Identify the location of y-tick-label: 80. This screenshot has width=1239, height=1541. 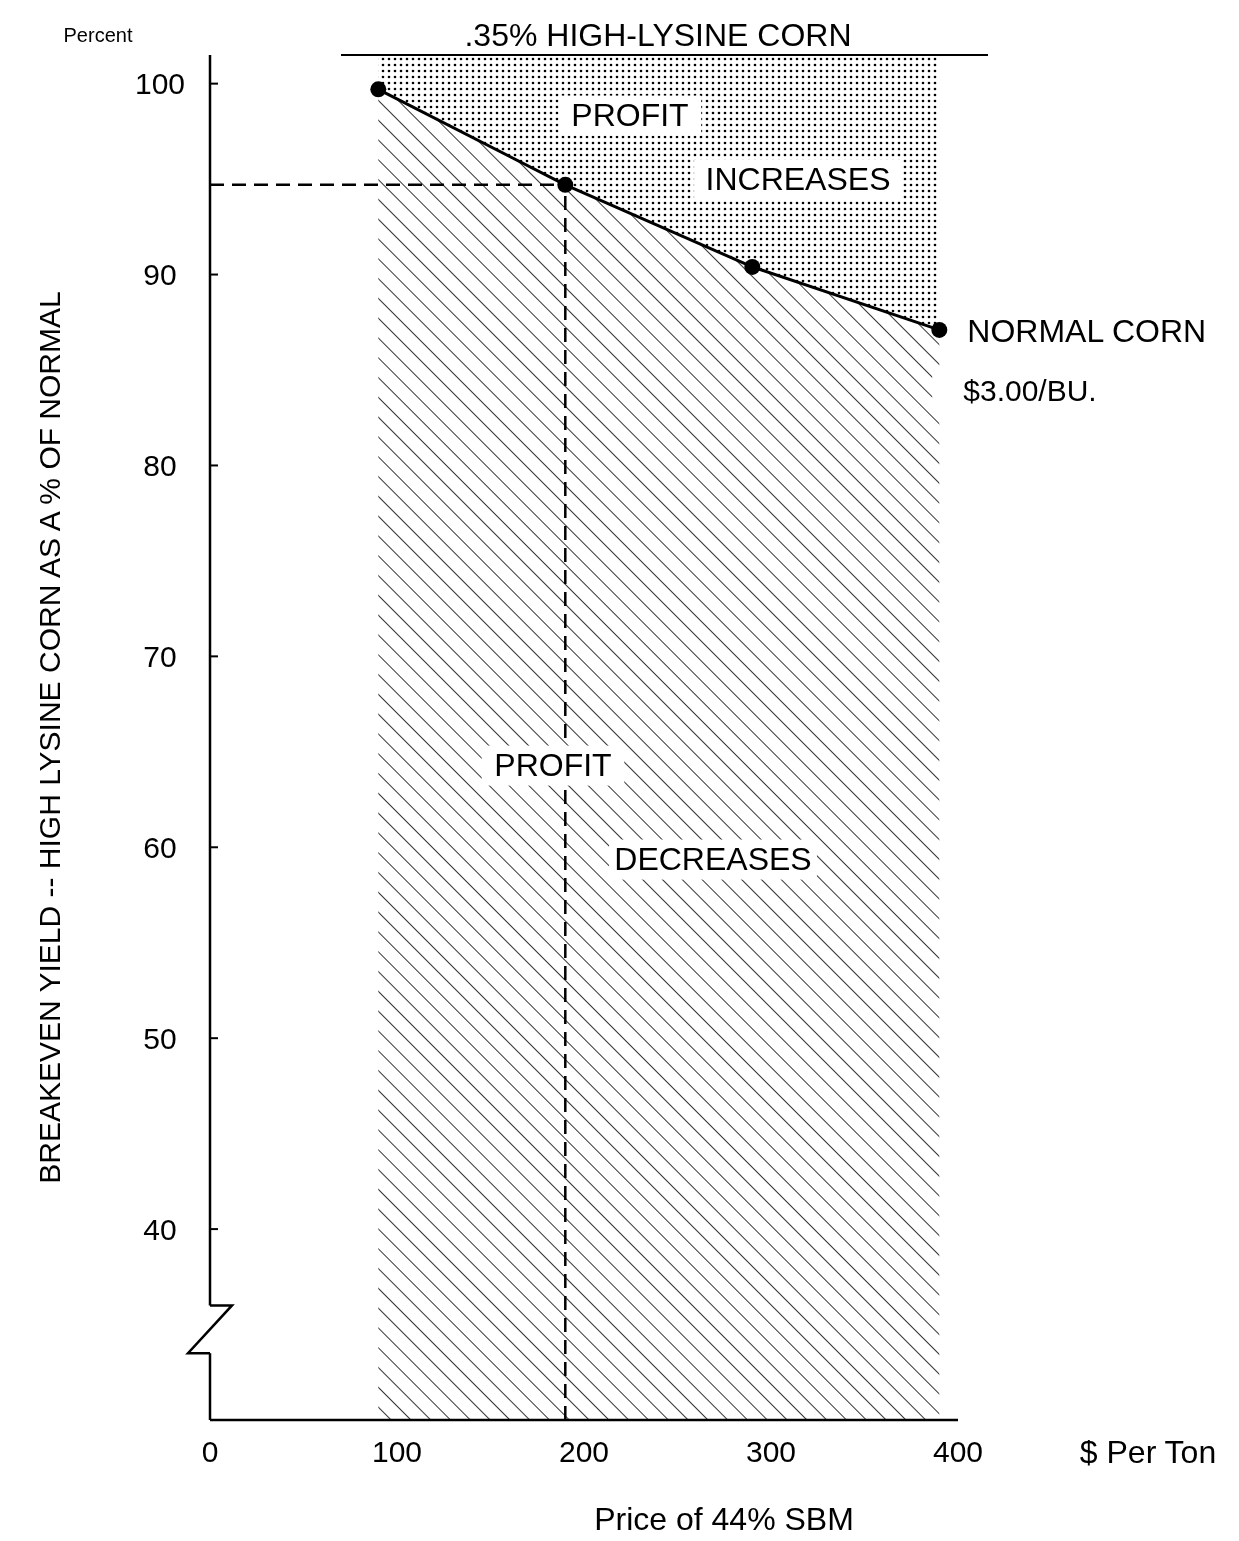
(160, 465).